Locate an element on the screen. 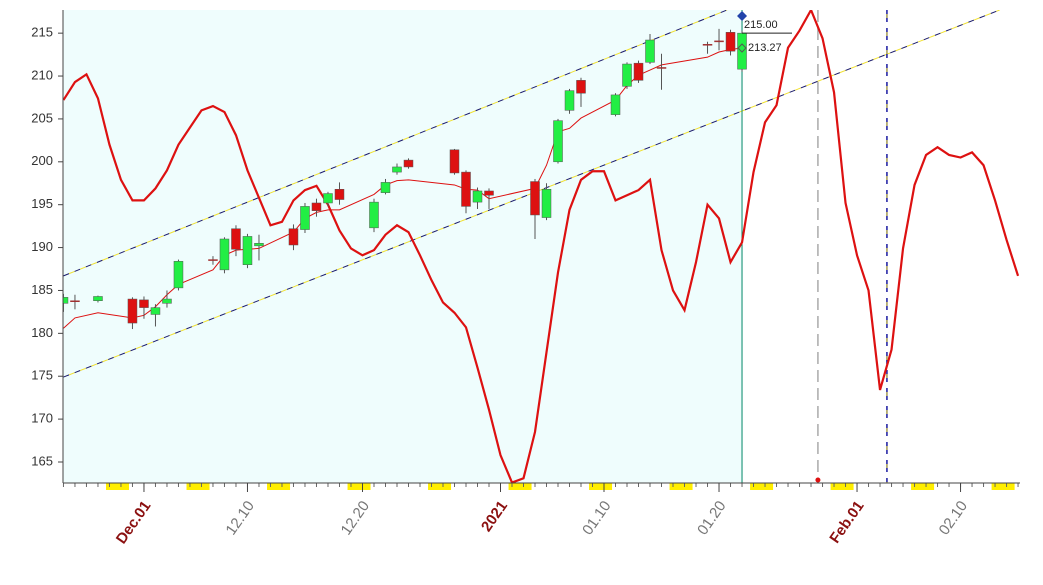 The image size is (1043, 585). y-tick-label: 180 is located at coordinates (42, 332).